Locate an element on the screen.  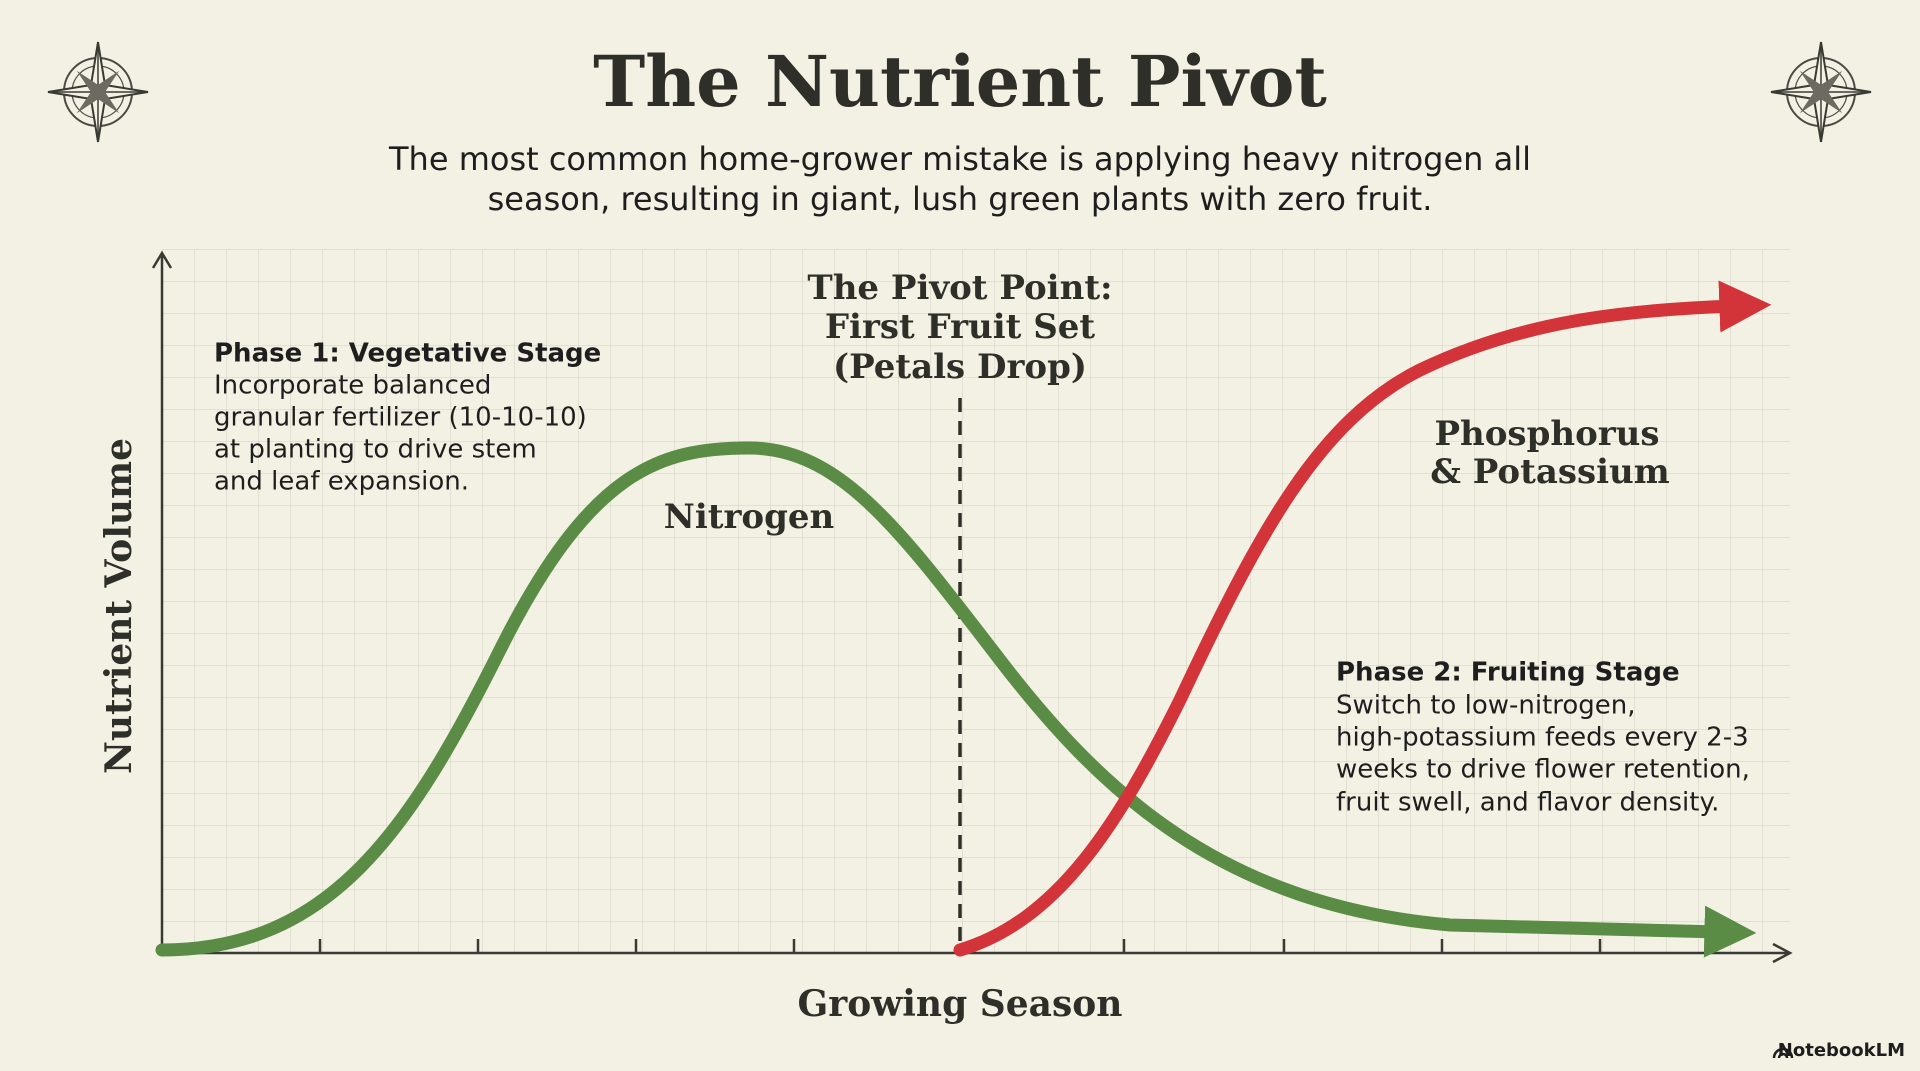
pk-label: Phosphorus is located at coordinates (1546, 434).